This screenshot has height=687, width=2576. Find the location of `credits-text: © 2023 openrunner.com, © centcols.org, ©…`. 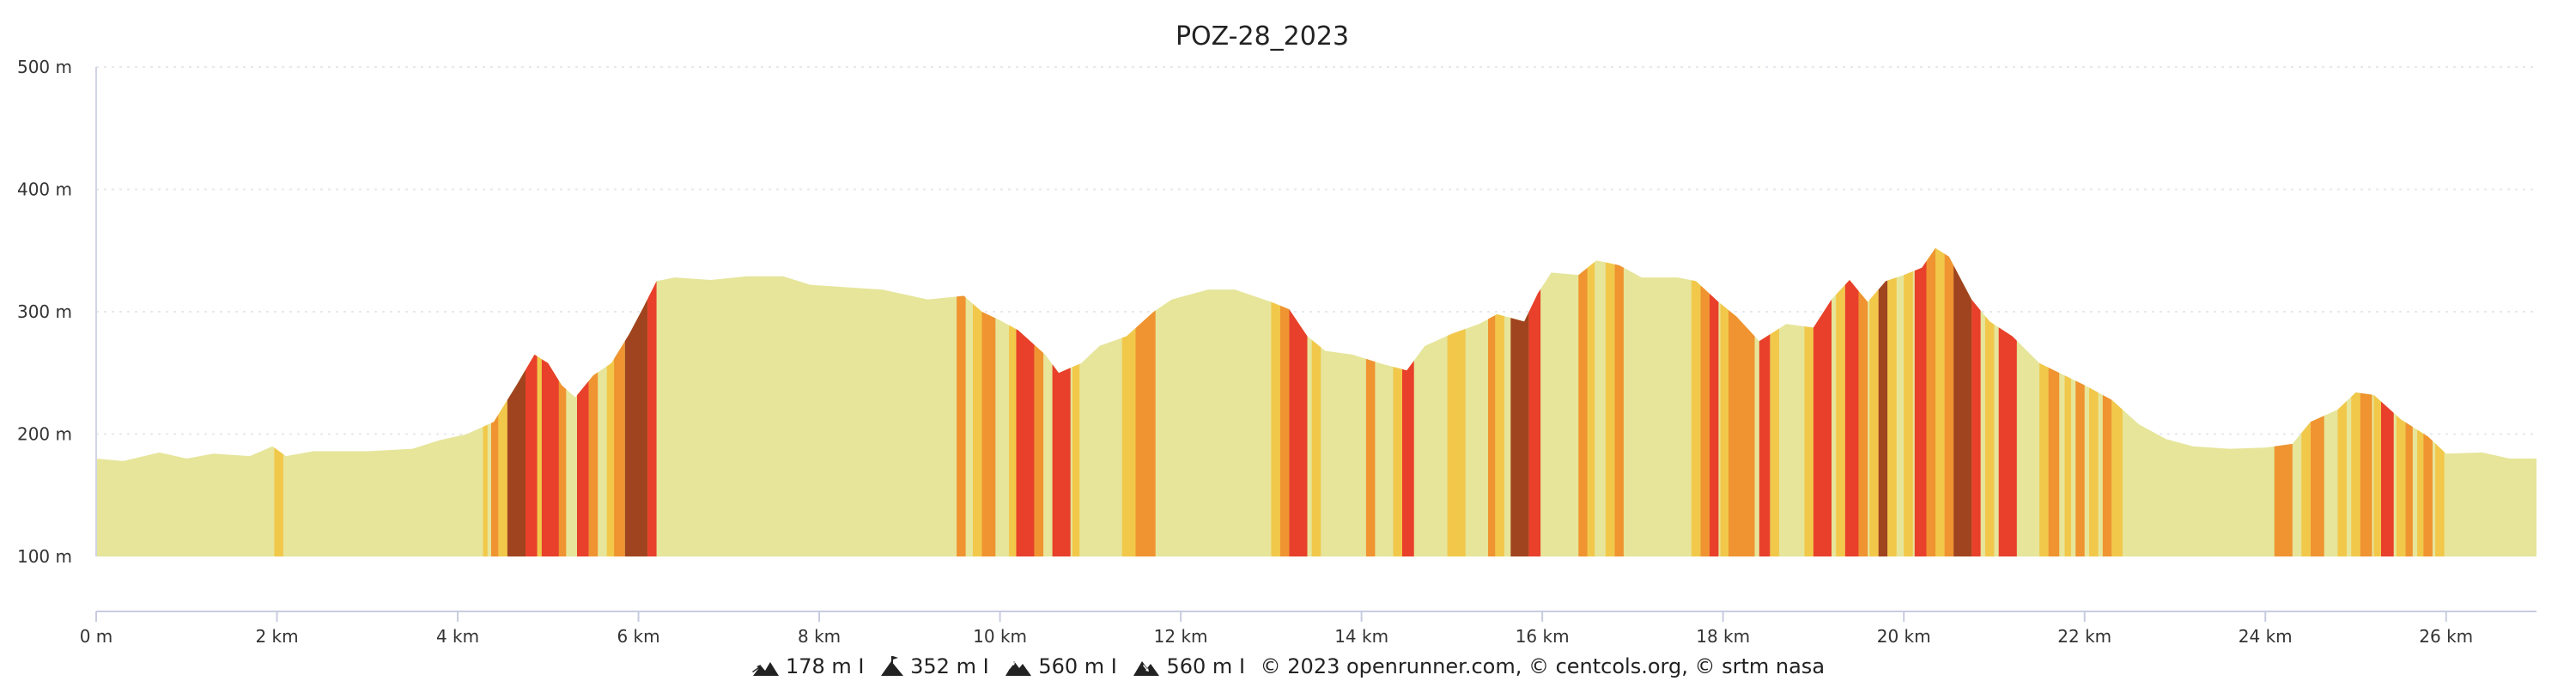

credits-text: © 2023 openrunner.com, © centcols.org, ©… is located at coordinates (1543, 666).